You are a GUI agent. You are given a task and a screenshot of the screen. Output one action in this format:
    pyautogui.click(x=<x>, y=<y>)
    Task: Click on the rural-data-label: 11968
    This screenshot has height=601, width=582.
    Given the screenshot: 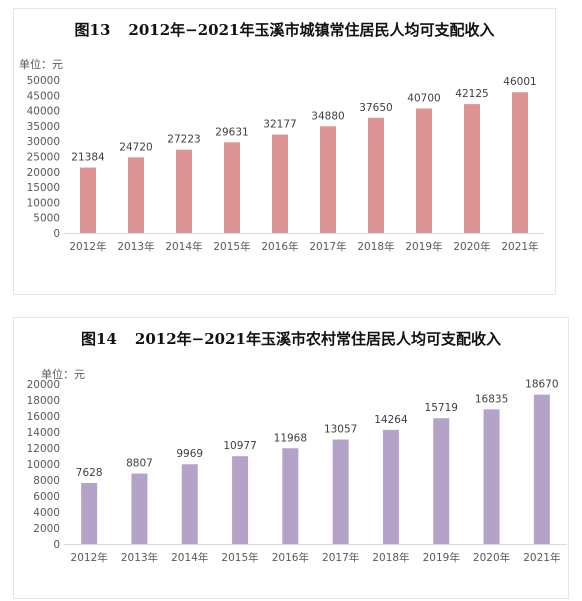 What is the action you would take?
    pyautogui.click(x=290, y=438)
    